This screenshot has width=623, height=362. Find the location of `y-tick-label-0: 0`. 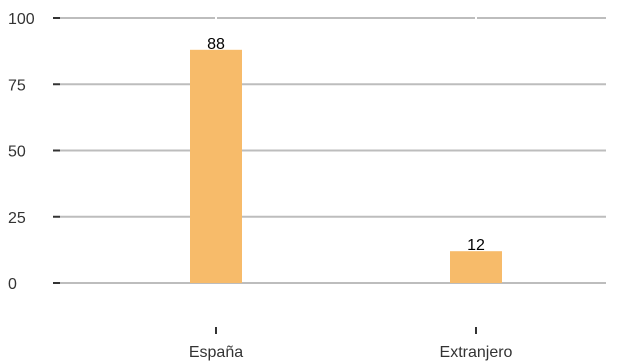

y-tick-label-0: 0 is located at coordinates (12, 284).